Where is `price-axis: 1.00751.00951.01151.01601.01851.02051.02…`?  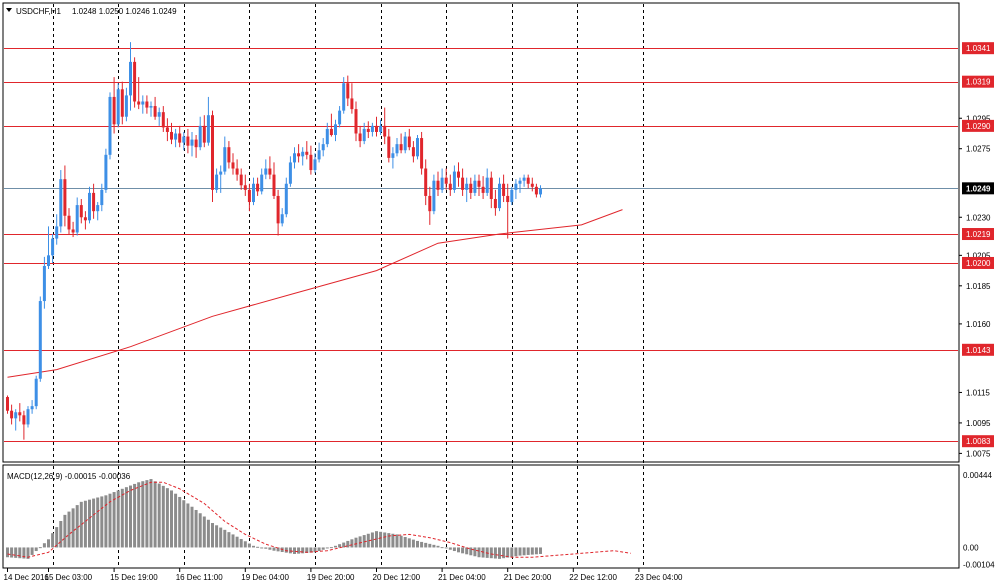 price-axis: 1.00751.00951.01151.01601.01851.02051.02… is located at coordinates (977, 305).